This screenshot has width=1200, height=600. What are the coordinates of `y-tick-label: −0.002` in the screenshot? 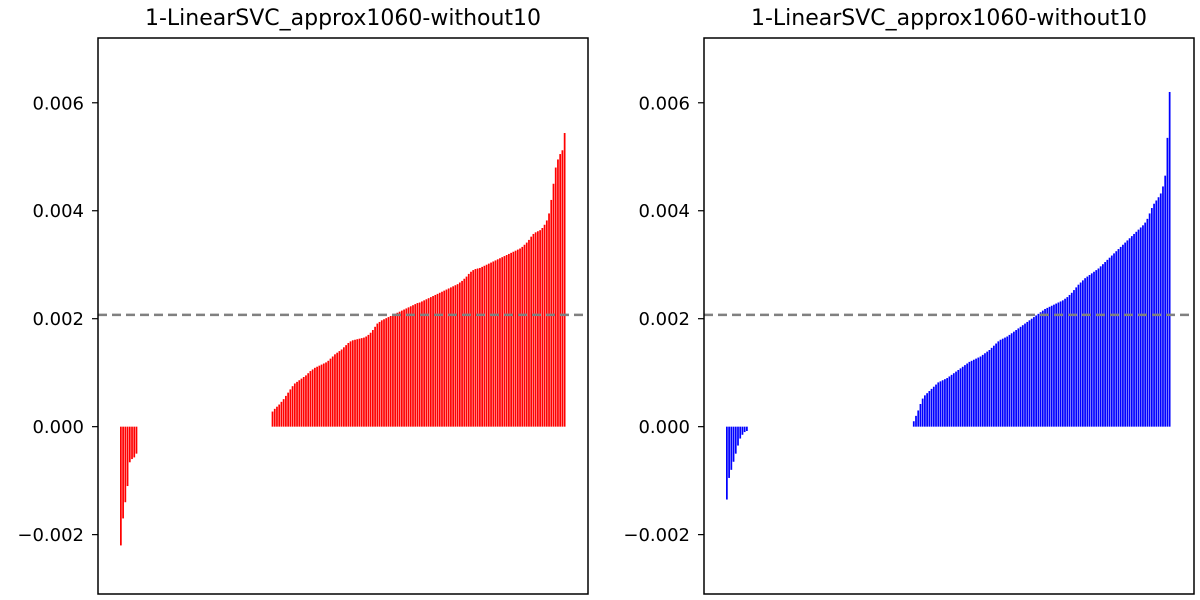 It's located at (656, 535).